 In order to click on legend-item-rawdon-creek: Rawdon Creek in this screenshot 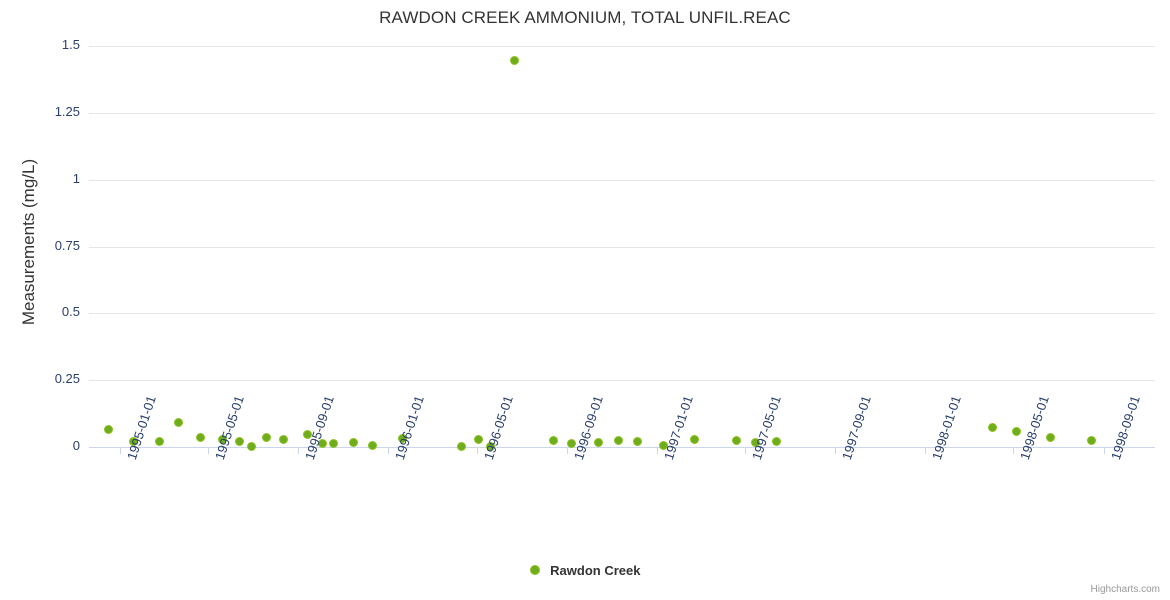, I will do `click(585, 570)`.